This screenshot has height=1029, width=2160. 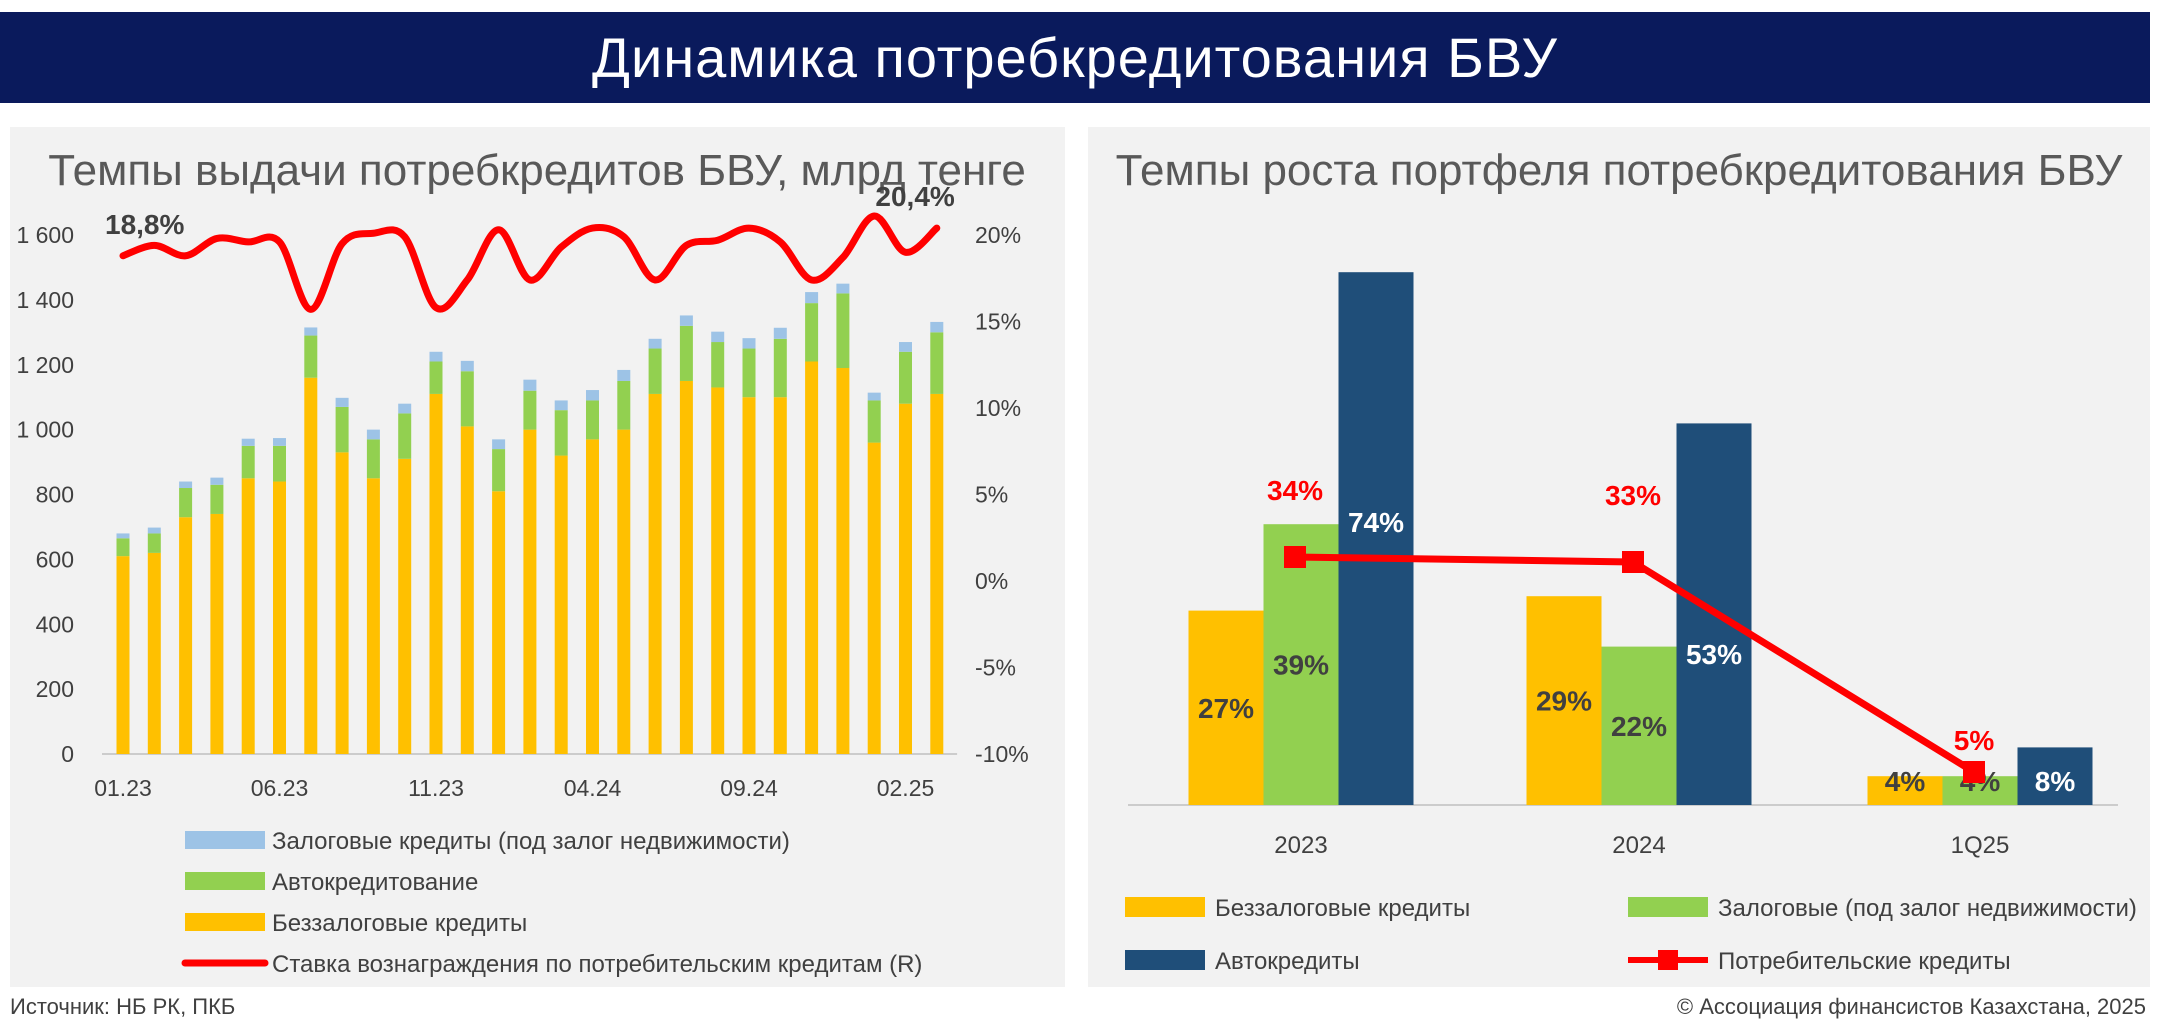 What do you see at coordinates (998, 235) in the screenshot?
I see `y2-tick-label: 20%` at bounding box center [998, 235].